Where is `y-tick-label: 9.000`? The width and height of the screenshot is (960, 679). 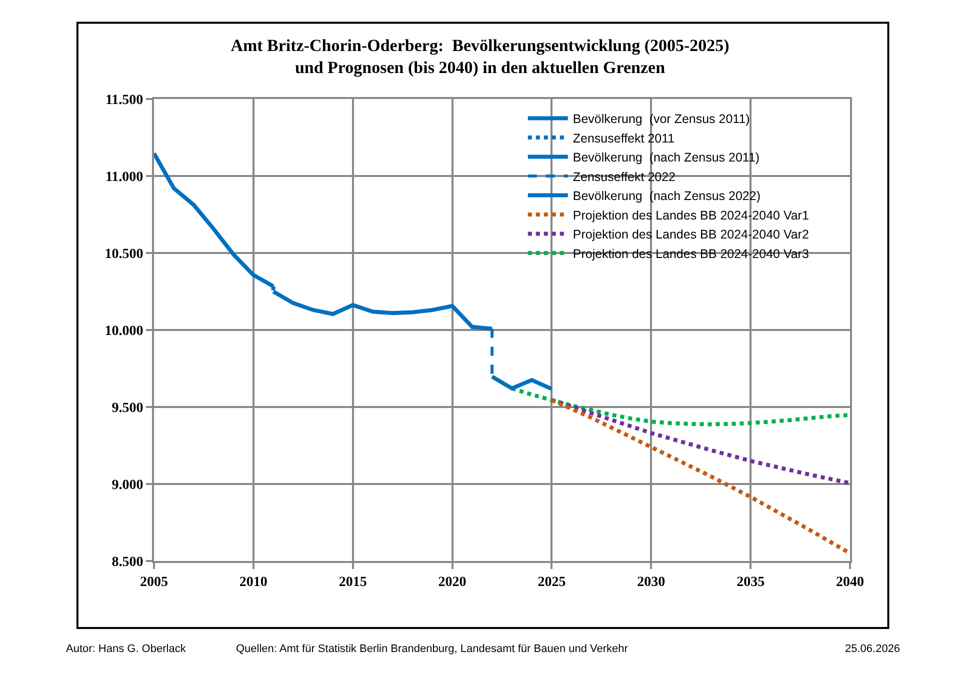
y-tick-label: 9.000 is located at coordinates (128, 485).